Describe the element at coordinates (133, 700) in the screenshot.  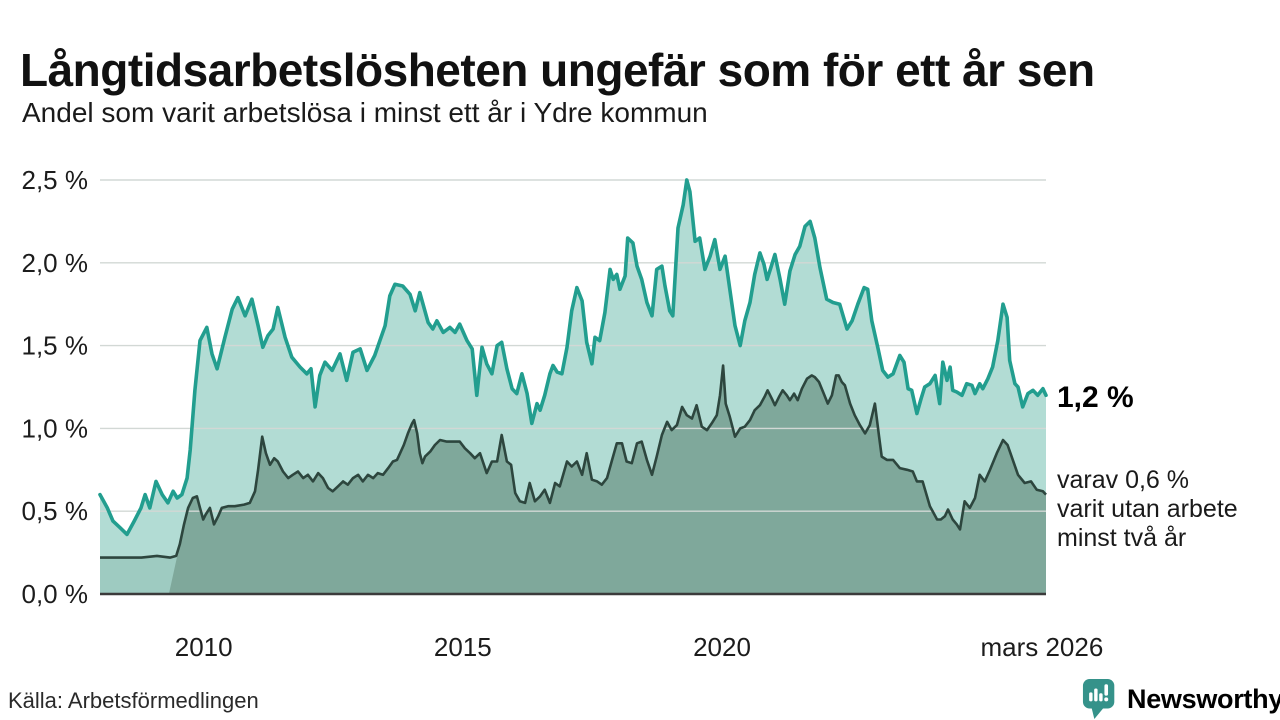
I see `source-note: Källa: Arbetsförmedlingen` at that location.